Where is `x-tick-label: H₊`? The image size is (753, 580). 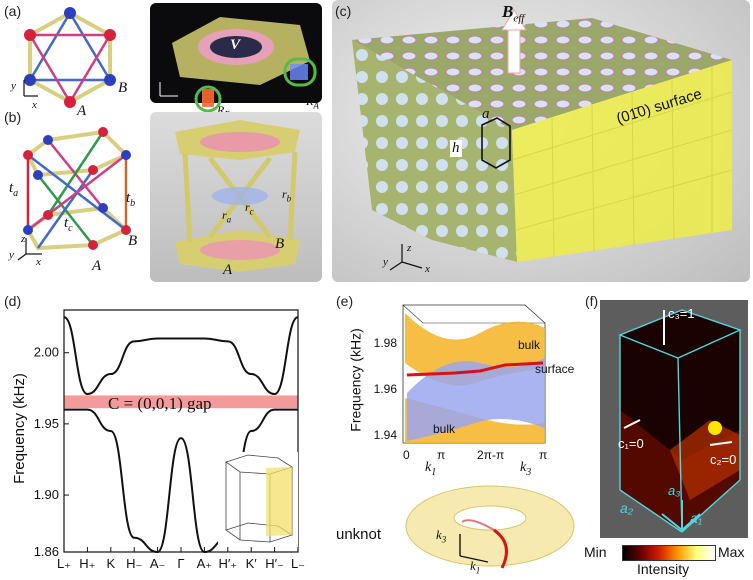
x-tick-label: H₊ is located at coordinates (87, 563).